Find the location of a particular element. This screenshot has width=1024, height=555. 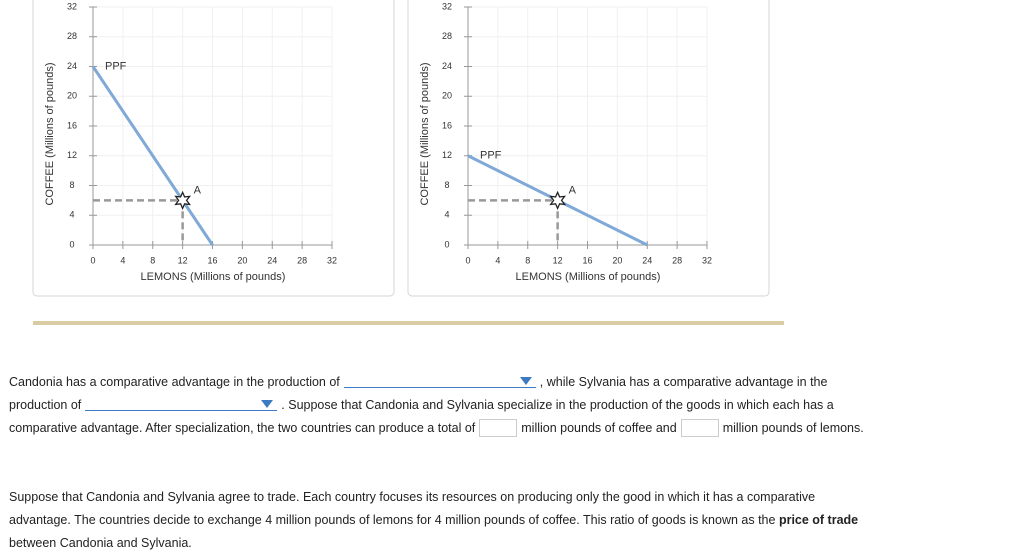

bold-text: price of trade is located at coordinates (818, 520).